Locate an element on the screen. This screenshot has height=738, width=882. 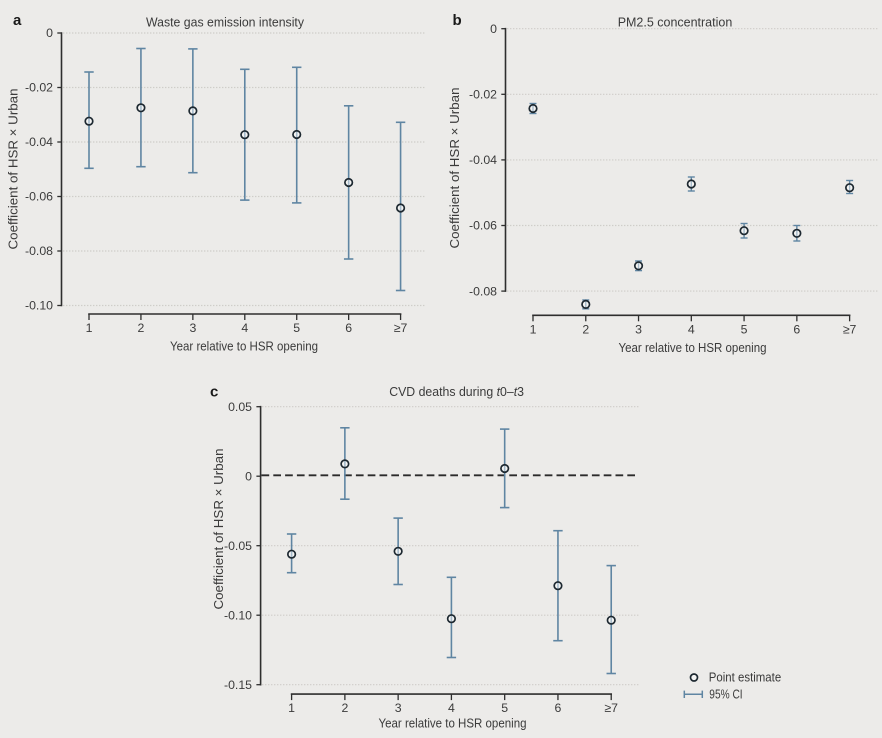
svg-text: b is located at coordinates (457, 20).